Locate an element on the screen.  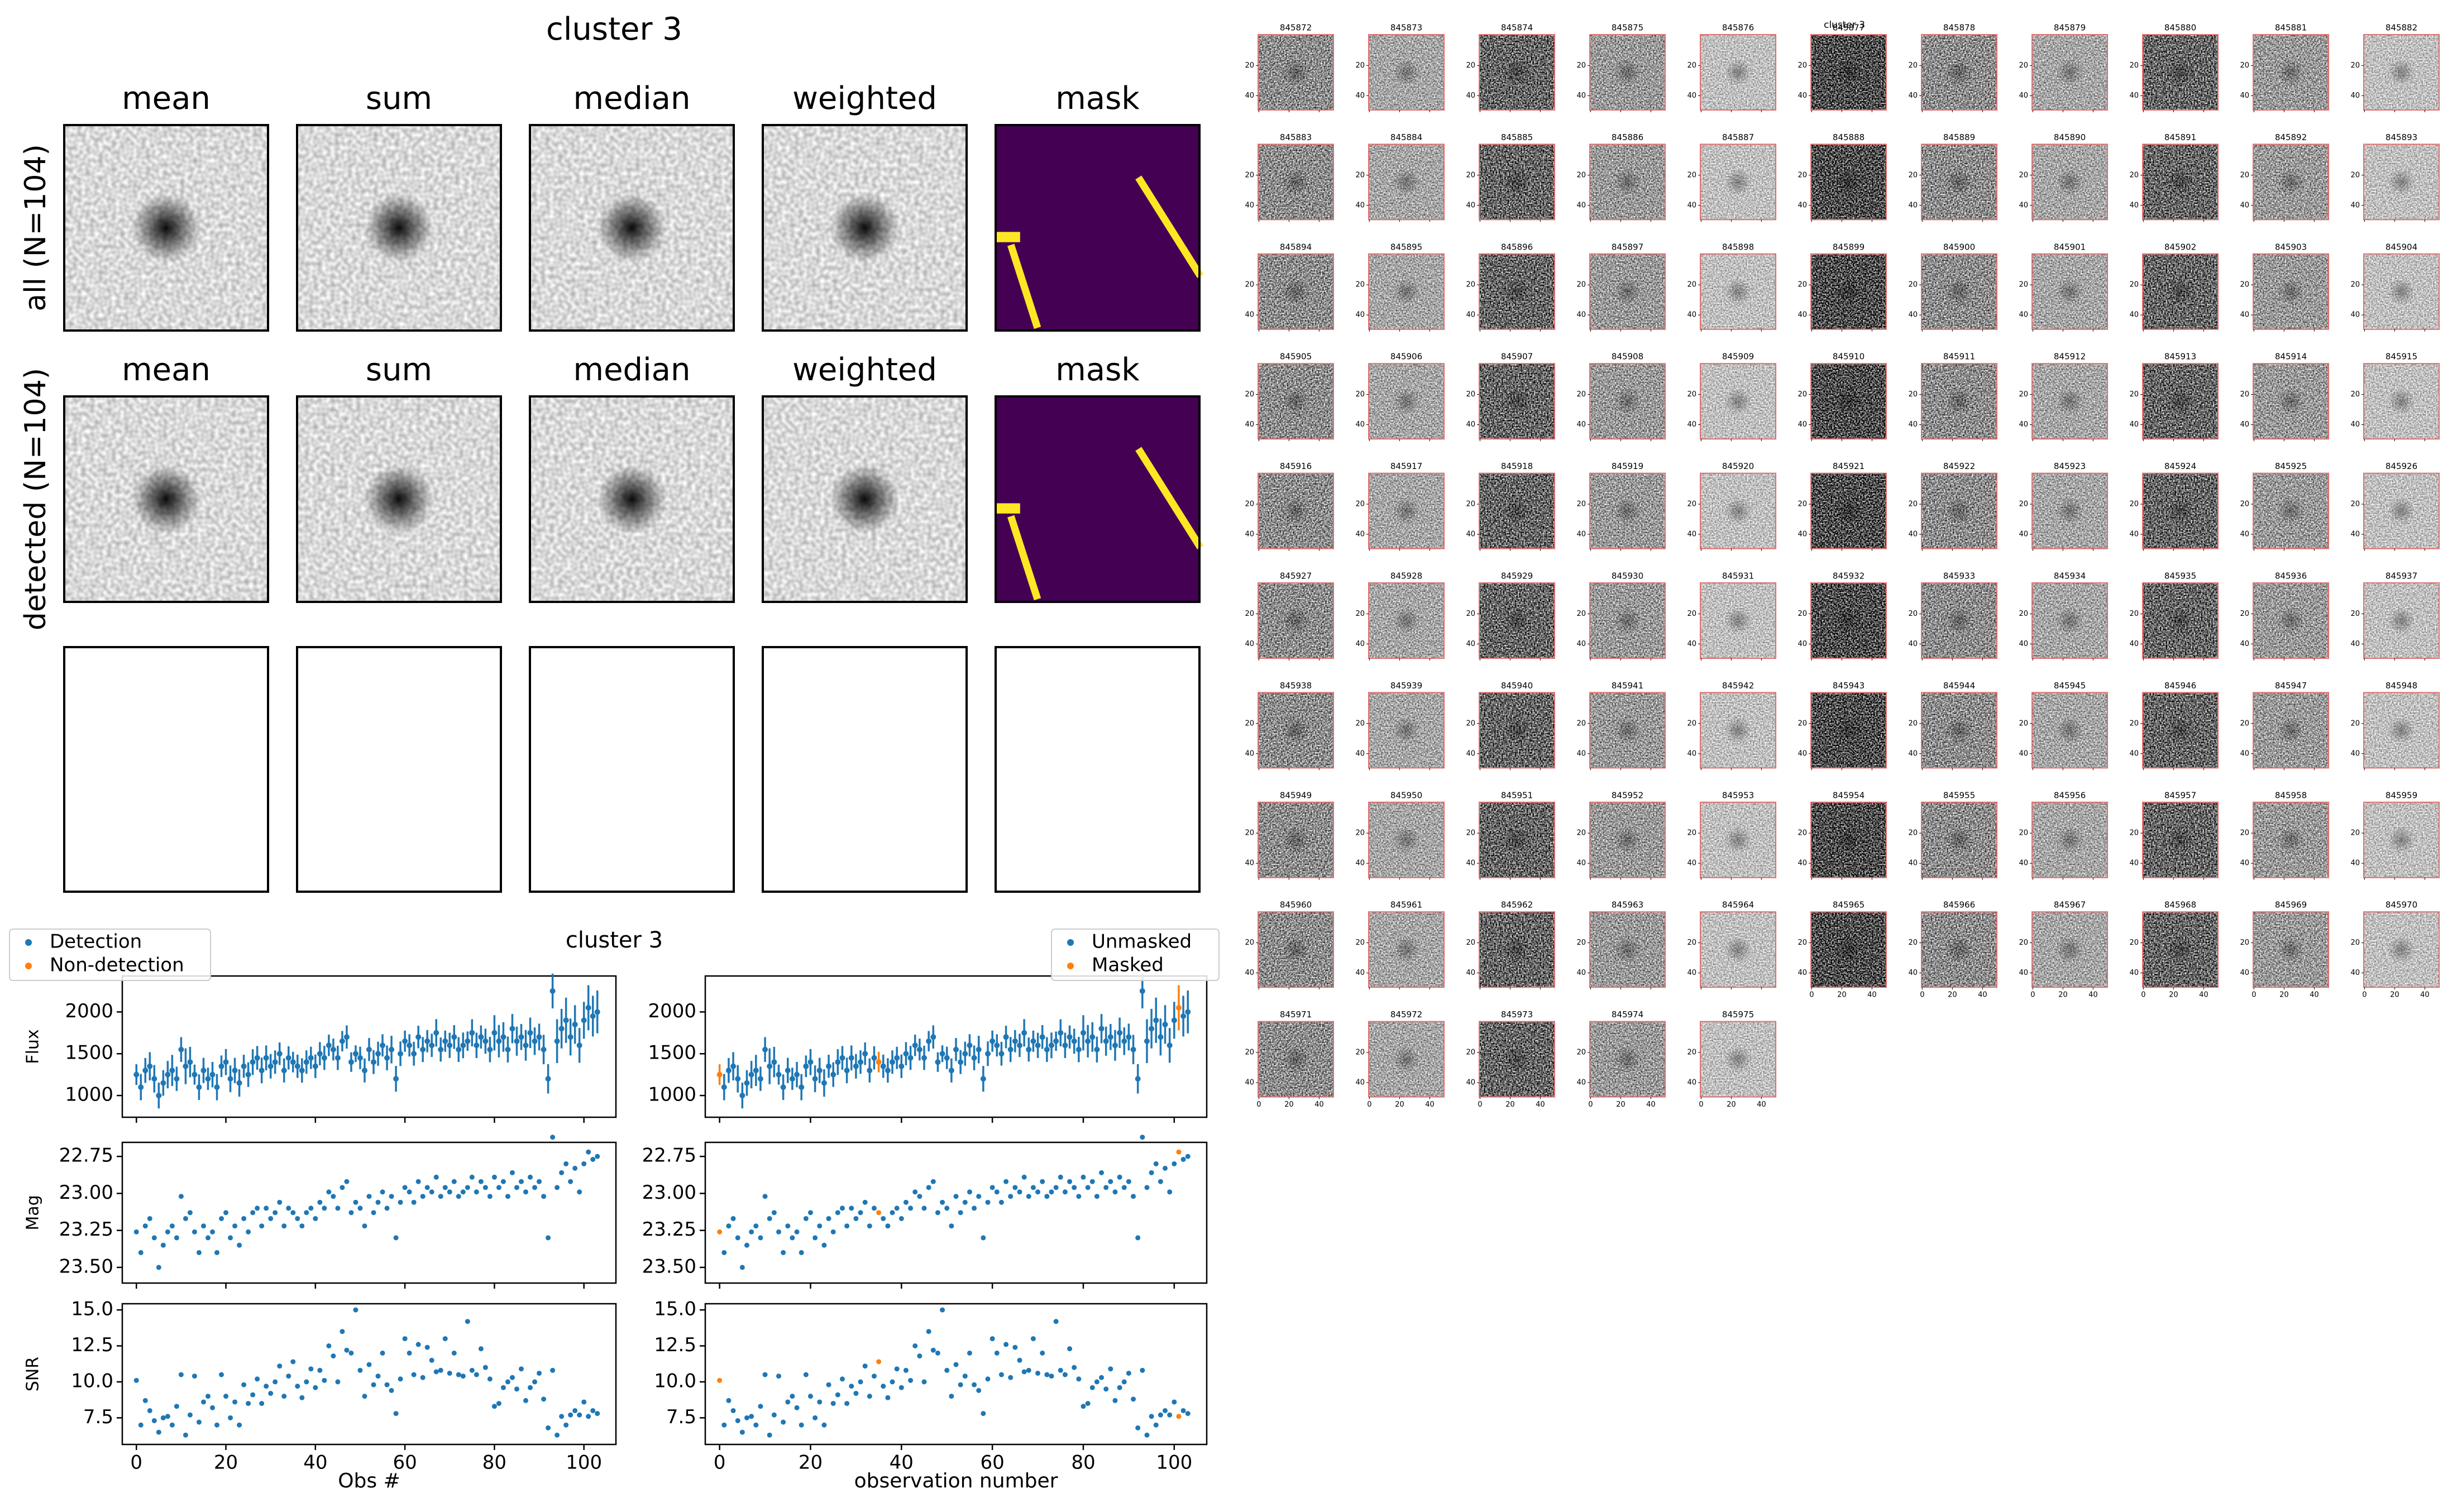
y-axis-label: Flux is located at coordinates (33, 1046).